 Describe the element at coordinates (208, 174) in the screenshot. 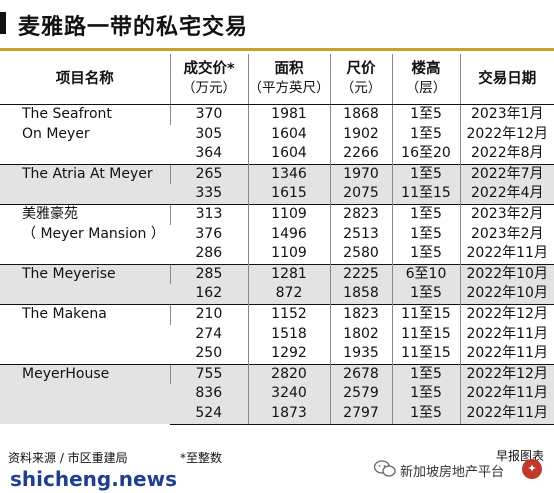

I see `price-cell: 265` at that location.